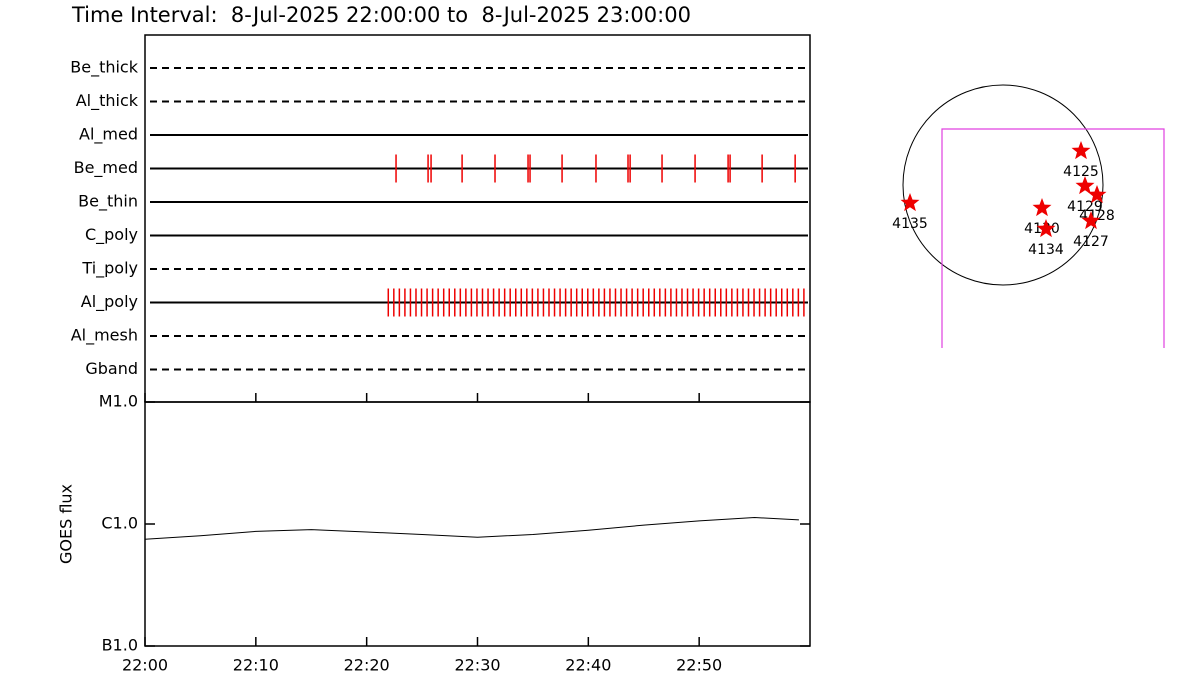 The width and height of the screenshot is (1200, 700). What do you see at coordinates (109, 269) in the screenshot?
I see `filter-label: Ti_poly` at bounding box center [109, 269].